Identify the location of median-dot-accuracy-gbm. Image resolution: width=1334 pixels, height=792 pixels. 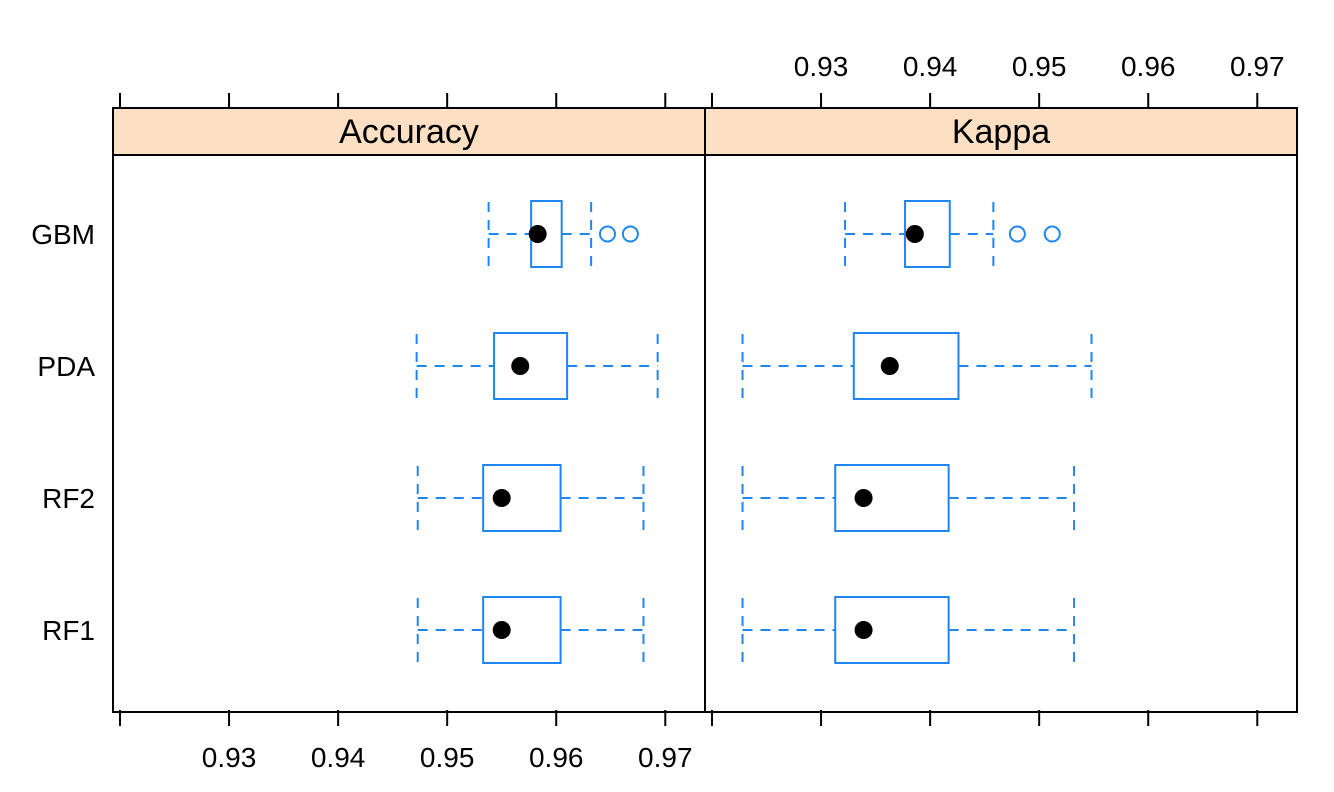
(537, 234).